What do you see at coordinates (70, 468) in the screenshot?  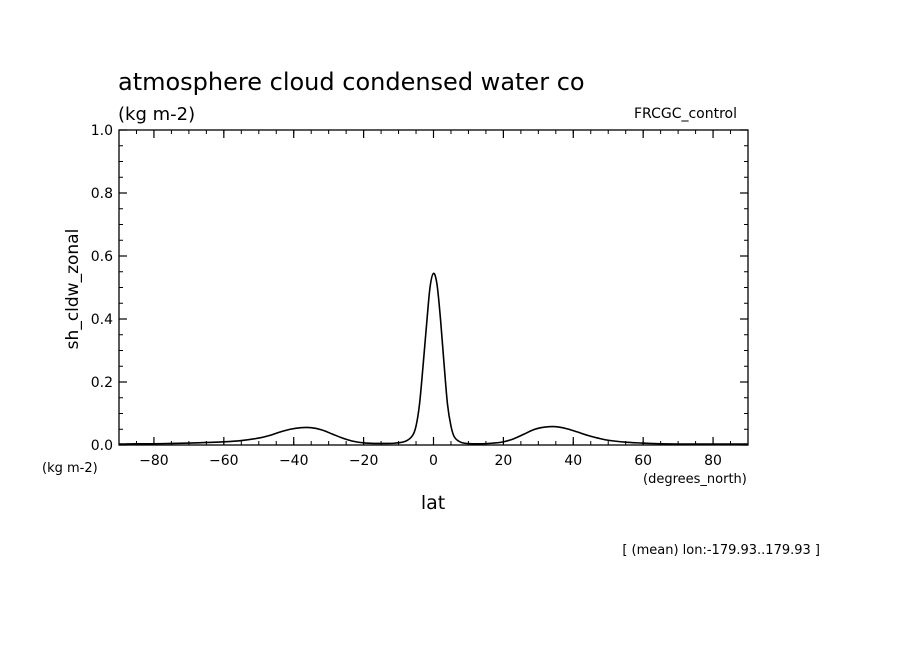 I see `y-axis-units: (kg m-2)` at bounding box center [70, 468].